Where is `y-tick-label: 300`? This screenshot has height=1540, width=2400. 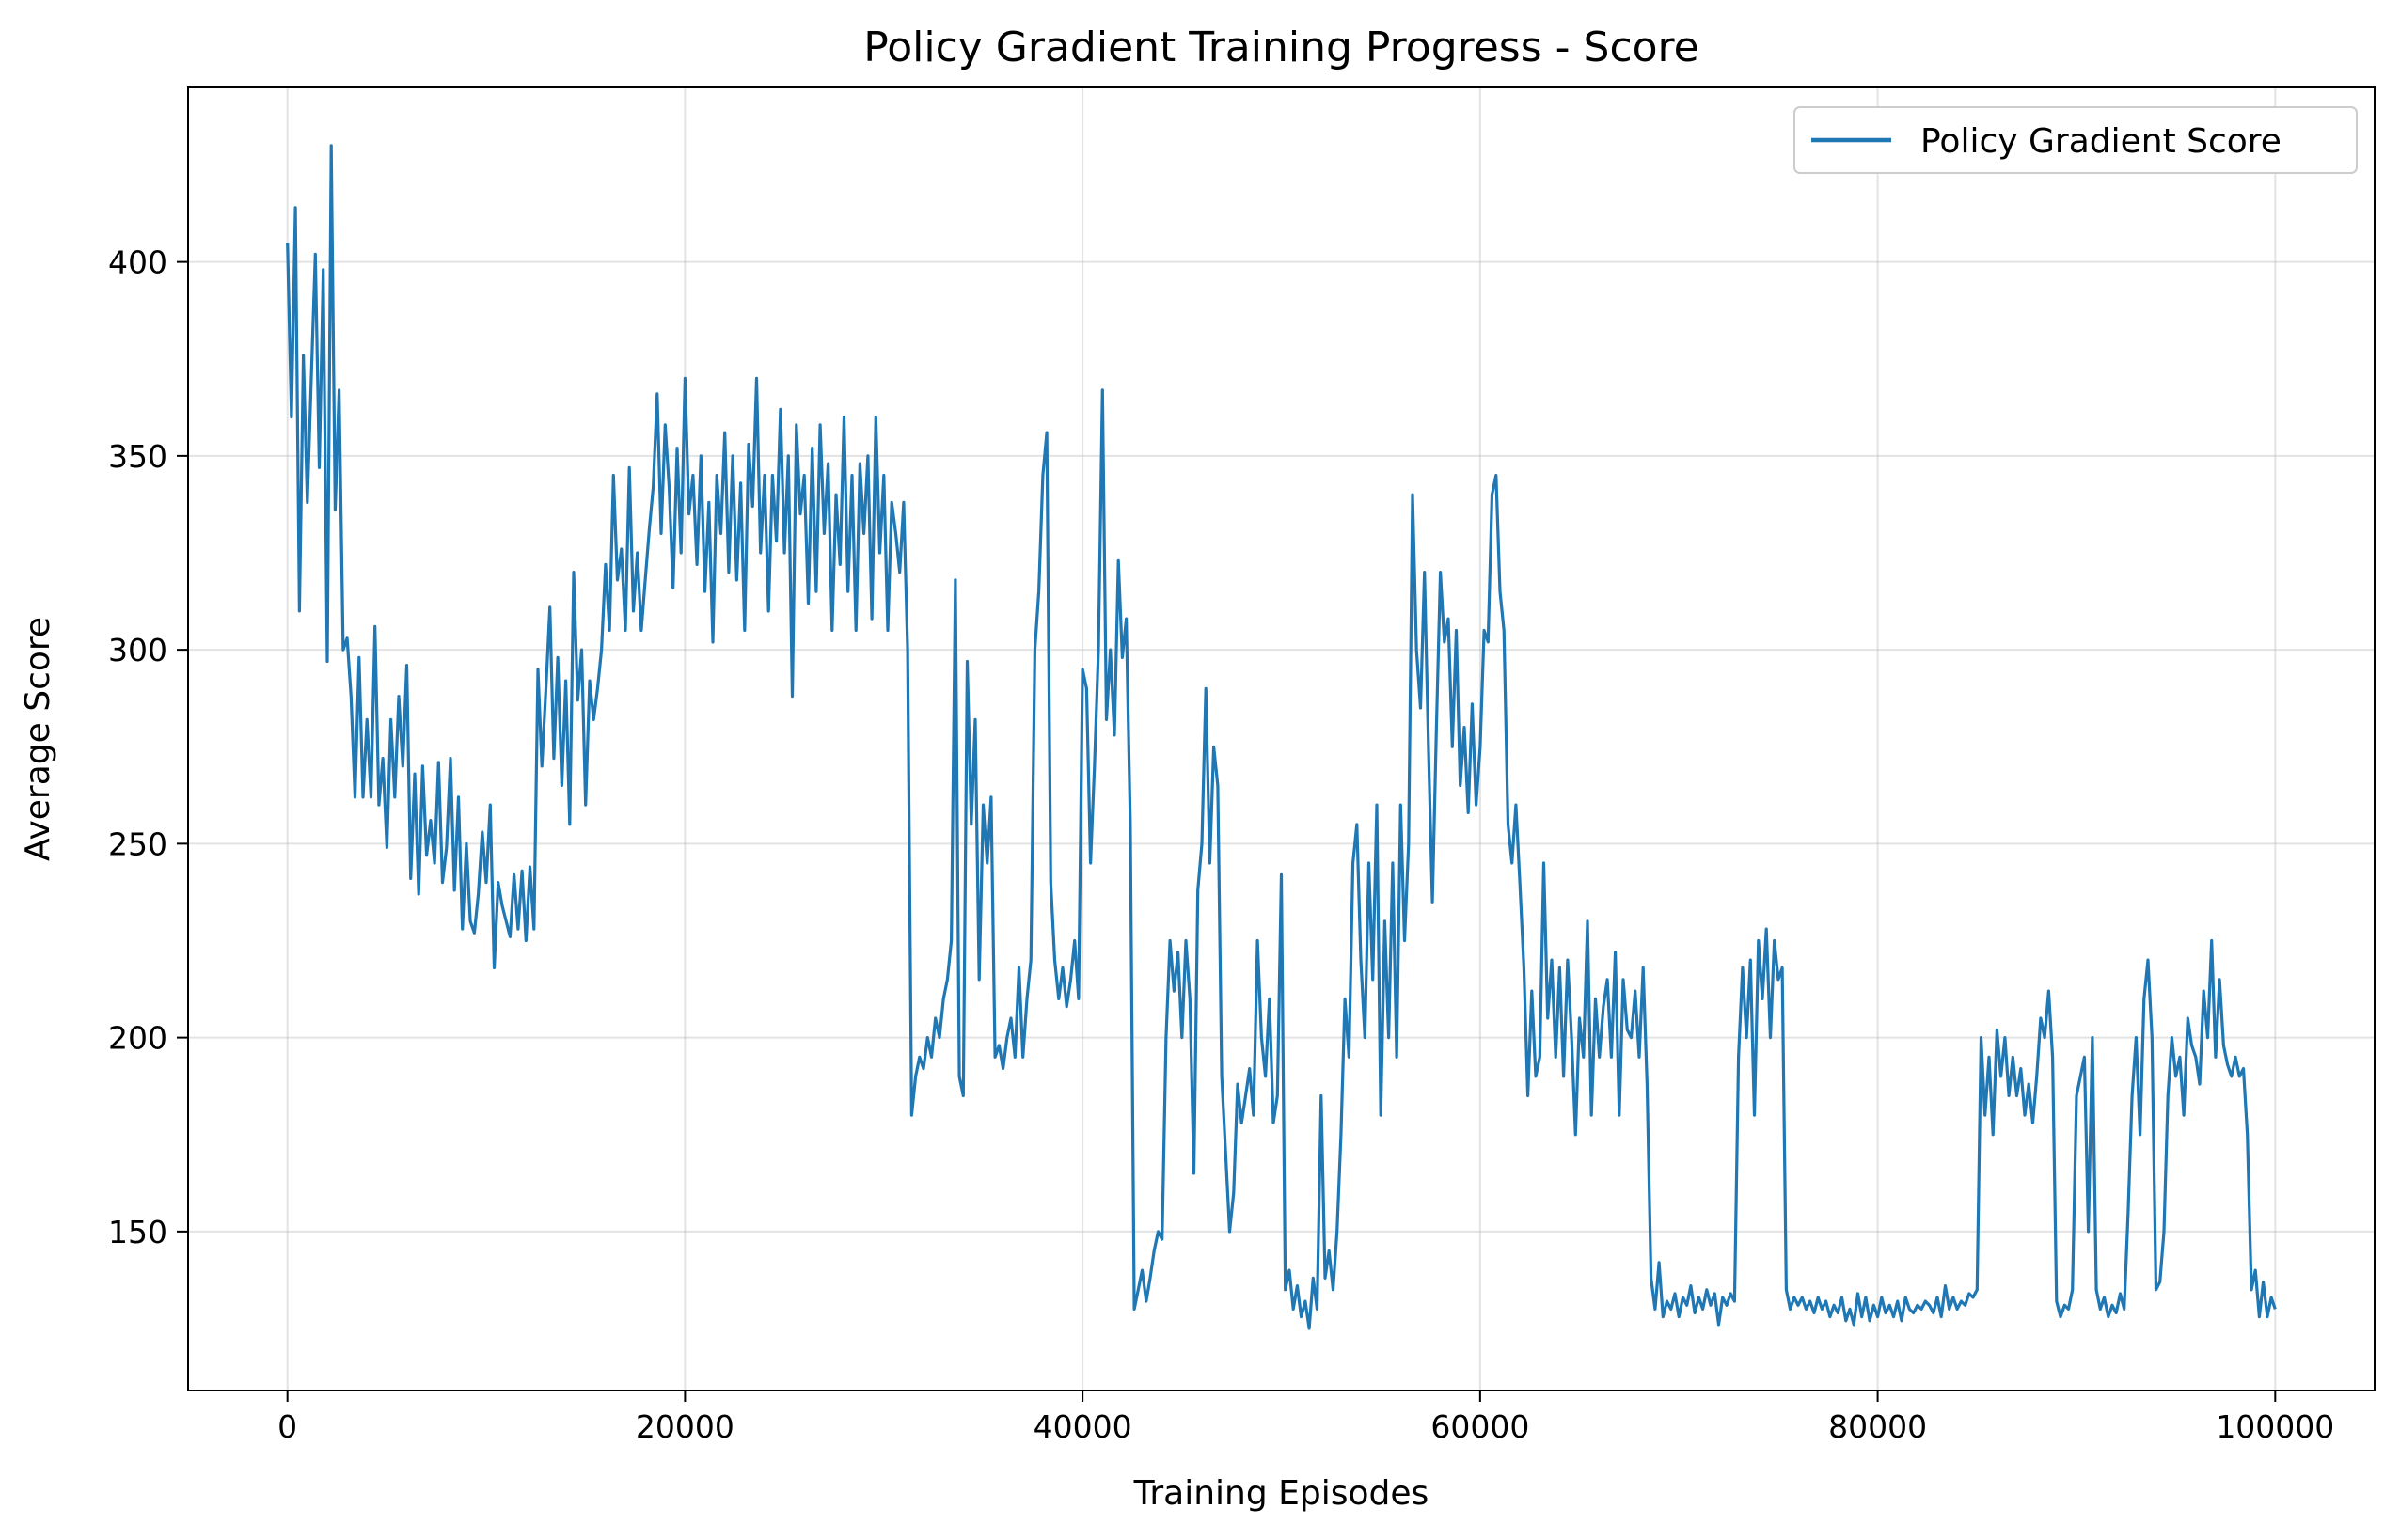 y-tick-label: 300 is located at coordinates (137, 650).